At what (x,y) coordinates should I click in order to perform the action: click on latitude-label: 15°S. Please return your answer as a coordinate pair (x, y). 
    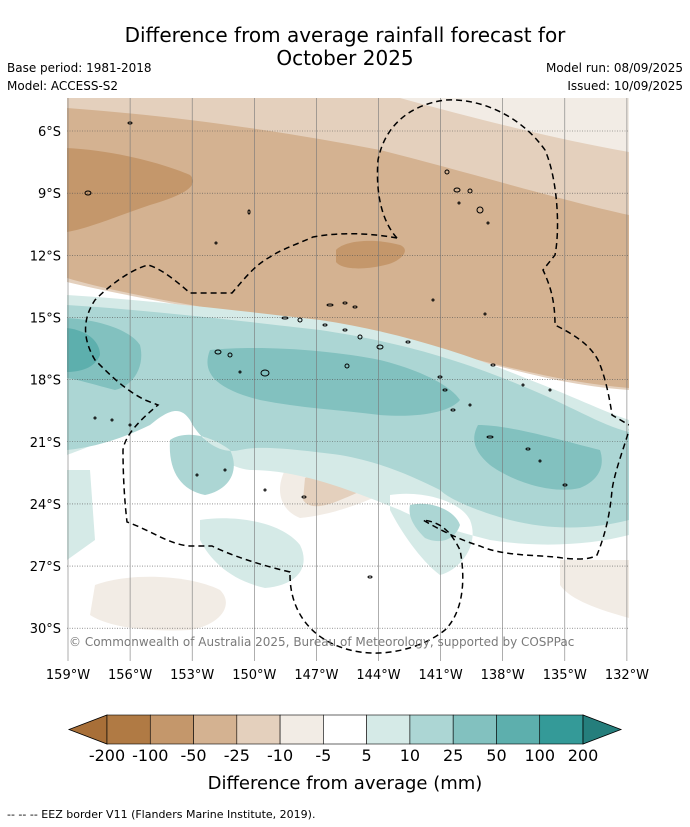
    Looking at the image, I should click on (45, 318).